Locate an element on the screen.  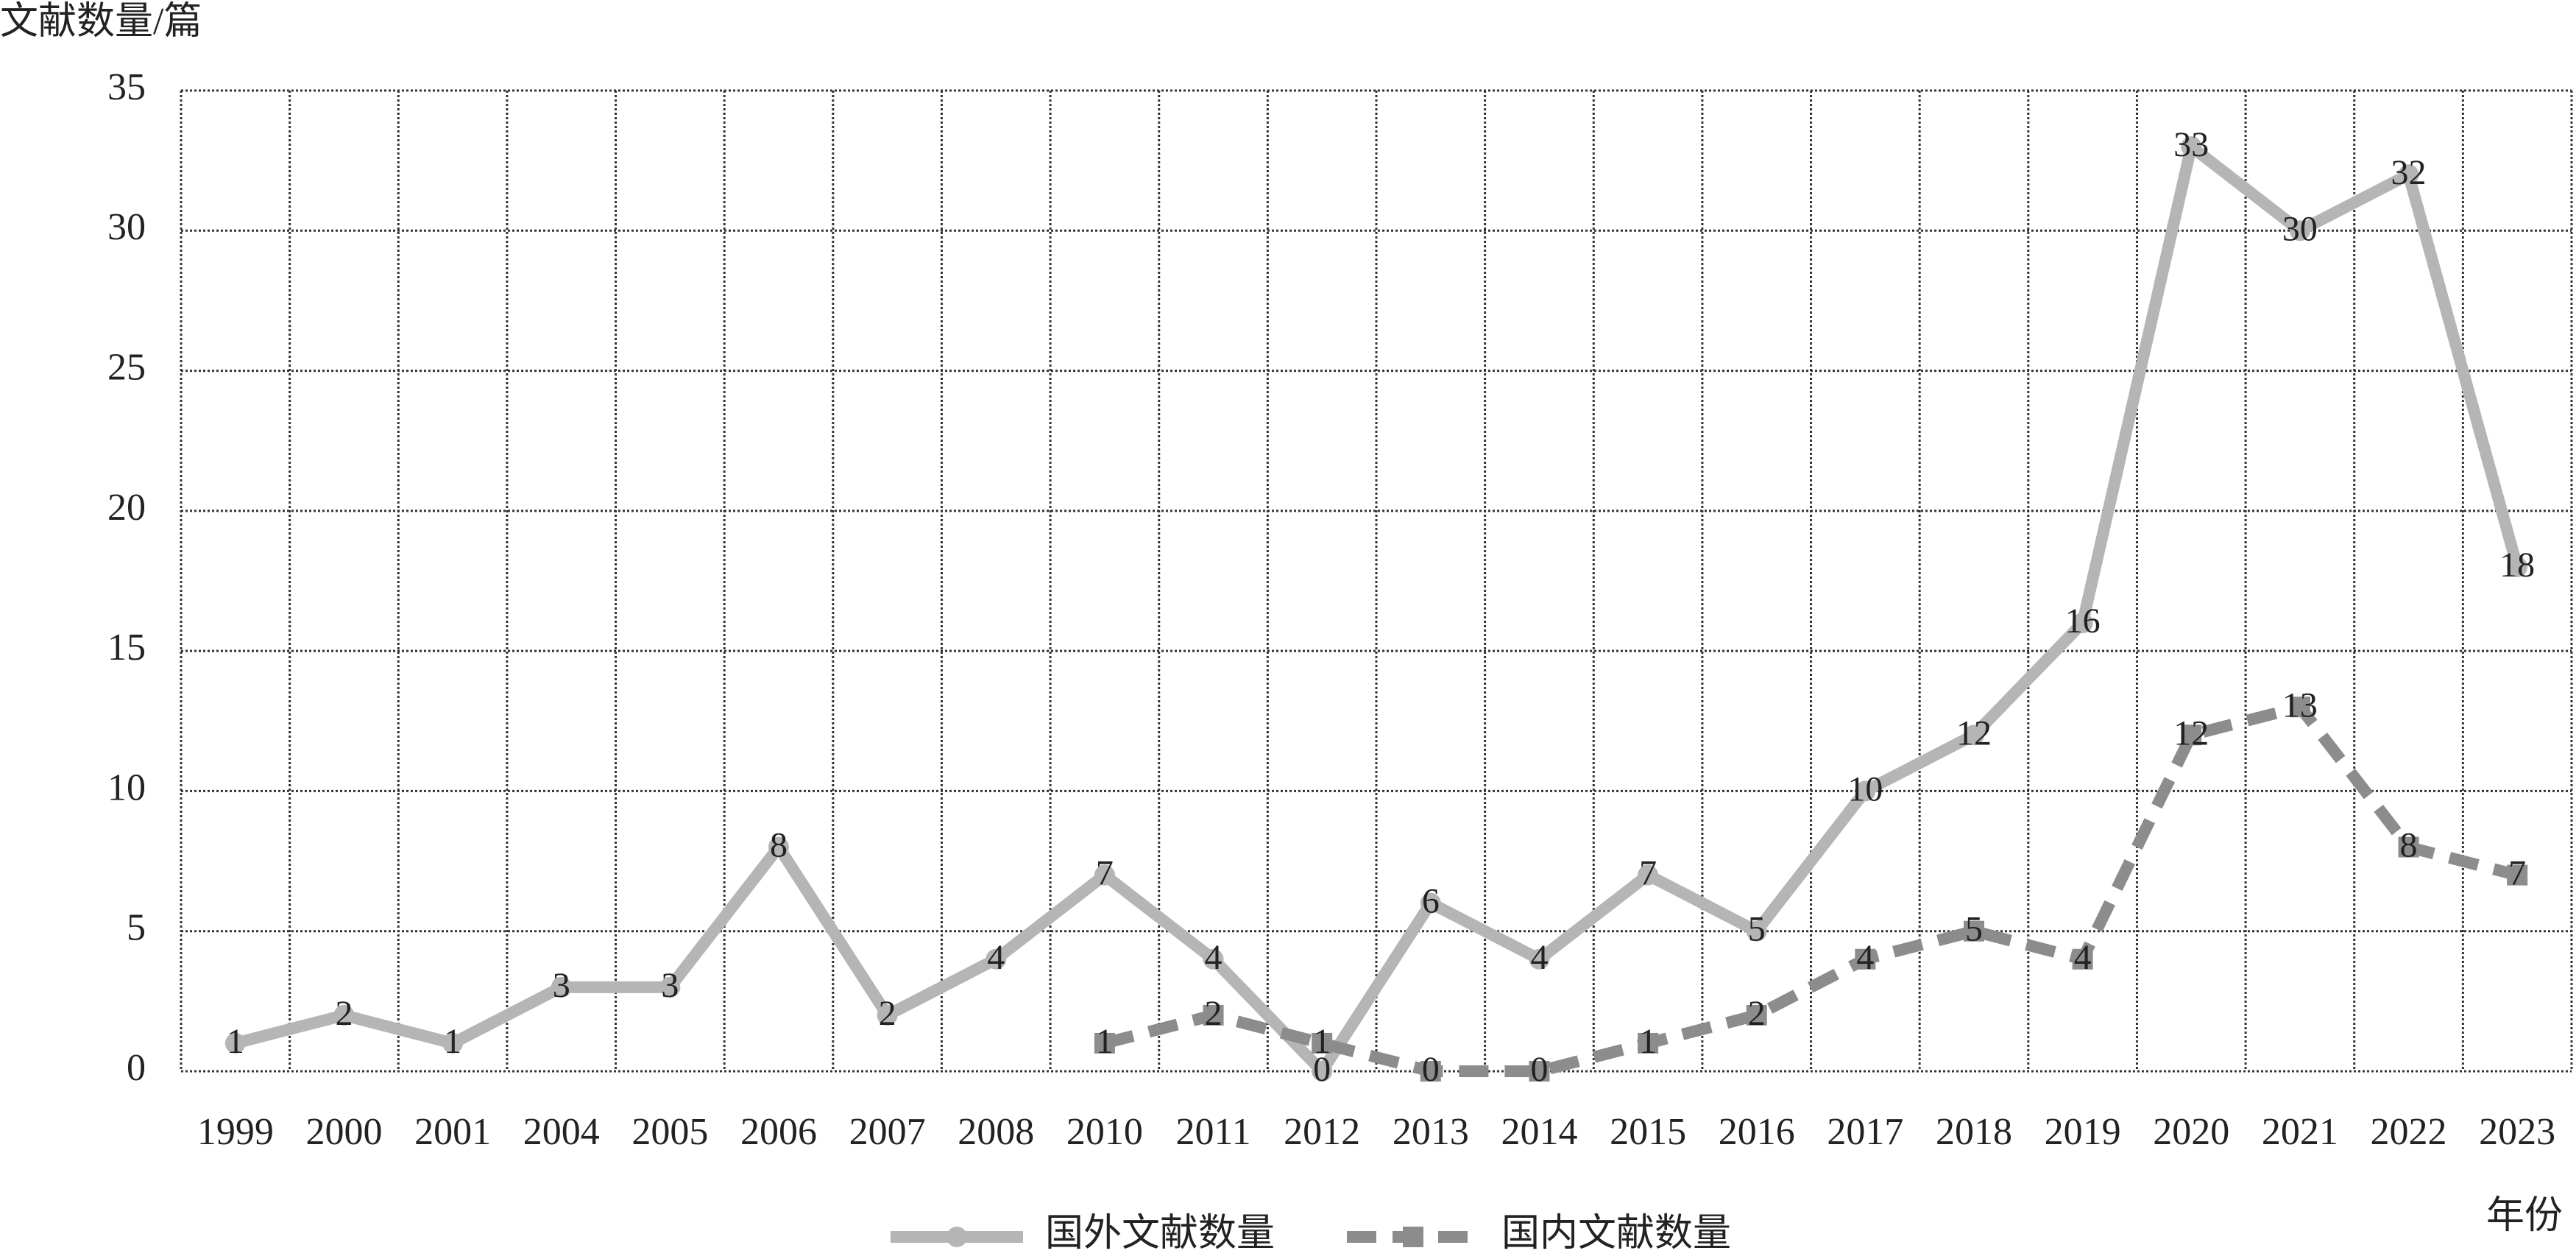
data-label: 6 is located at coordinates (1431, 901).